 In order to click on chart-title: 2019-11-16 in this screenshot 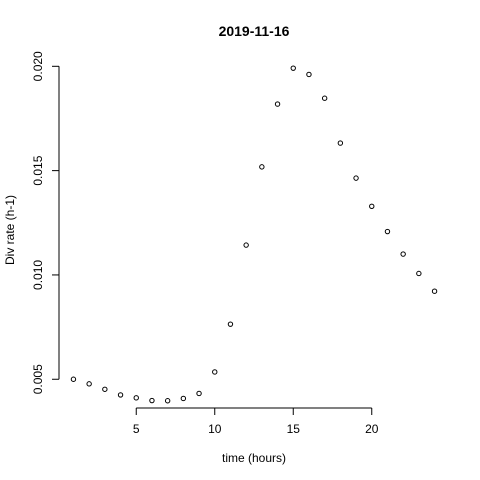, I will do `click(254, 31)`.